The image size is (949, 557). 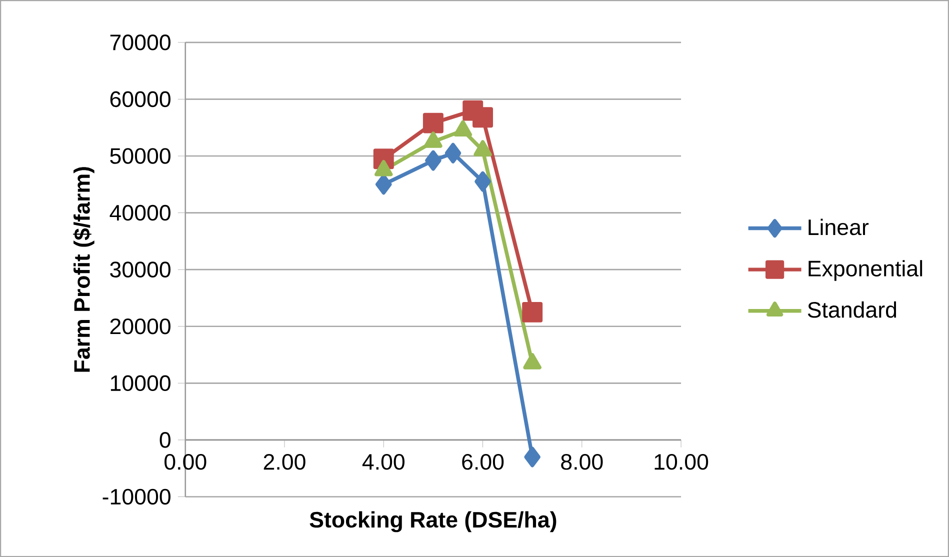 What do you see at coordinates (185, 462) in the screenshot?
I see `x-tick-label: 0.00` at bounding box center [185, 462].